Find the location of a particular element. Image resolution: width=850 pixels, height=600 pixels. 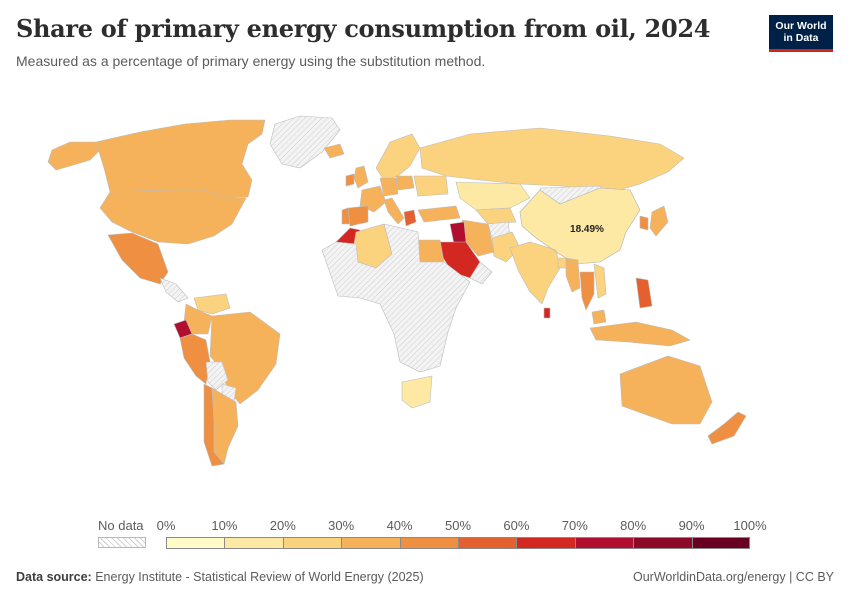

country-iceland is located at coordinates (334, 151).